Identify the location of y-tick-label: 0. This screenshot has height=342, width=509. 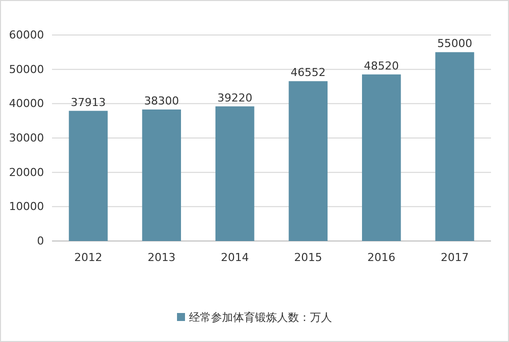
(40, 241).